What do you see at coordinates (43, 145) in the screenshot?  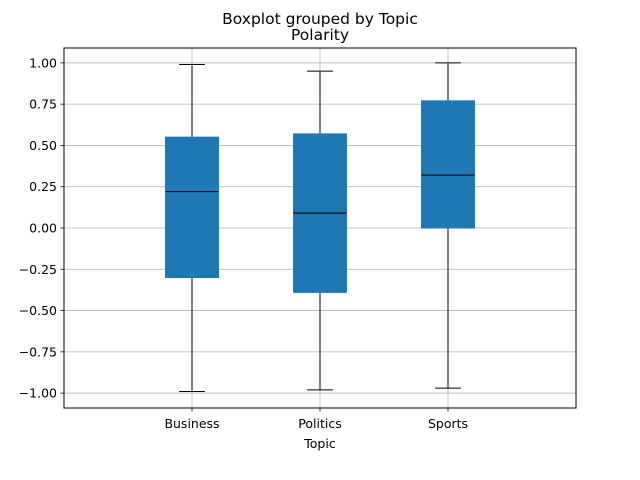 I see `y-tick-label: 0.50` at bounding box center [43, 145].